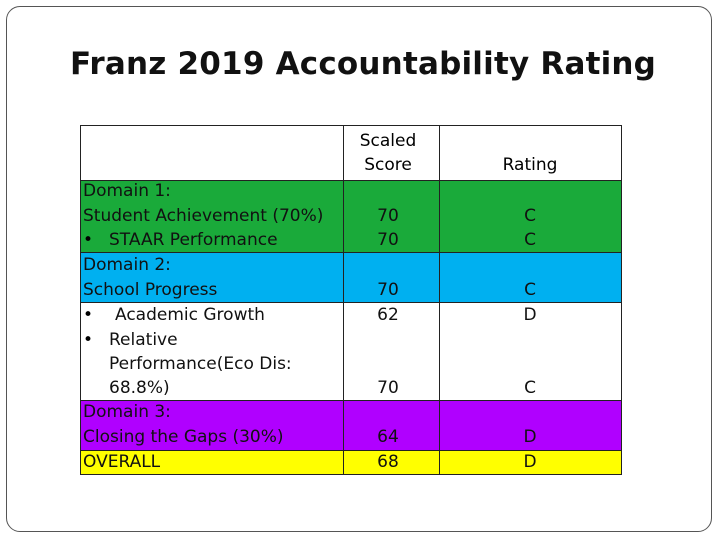  I want to click on domain1-label-2: Student Achievement (70%), so click(203, 216).